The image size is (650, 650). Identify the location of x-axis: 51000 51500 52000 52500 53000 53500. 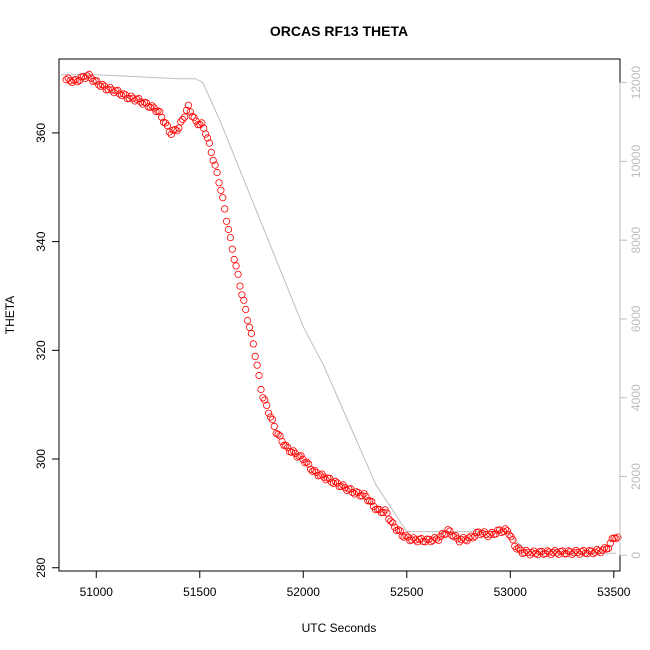
(355, 584).